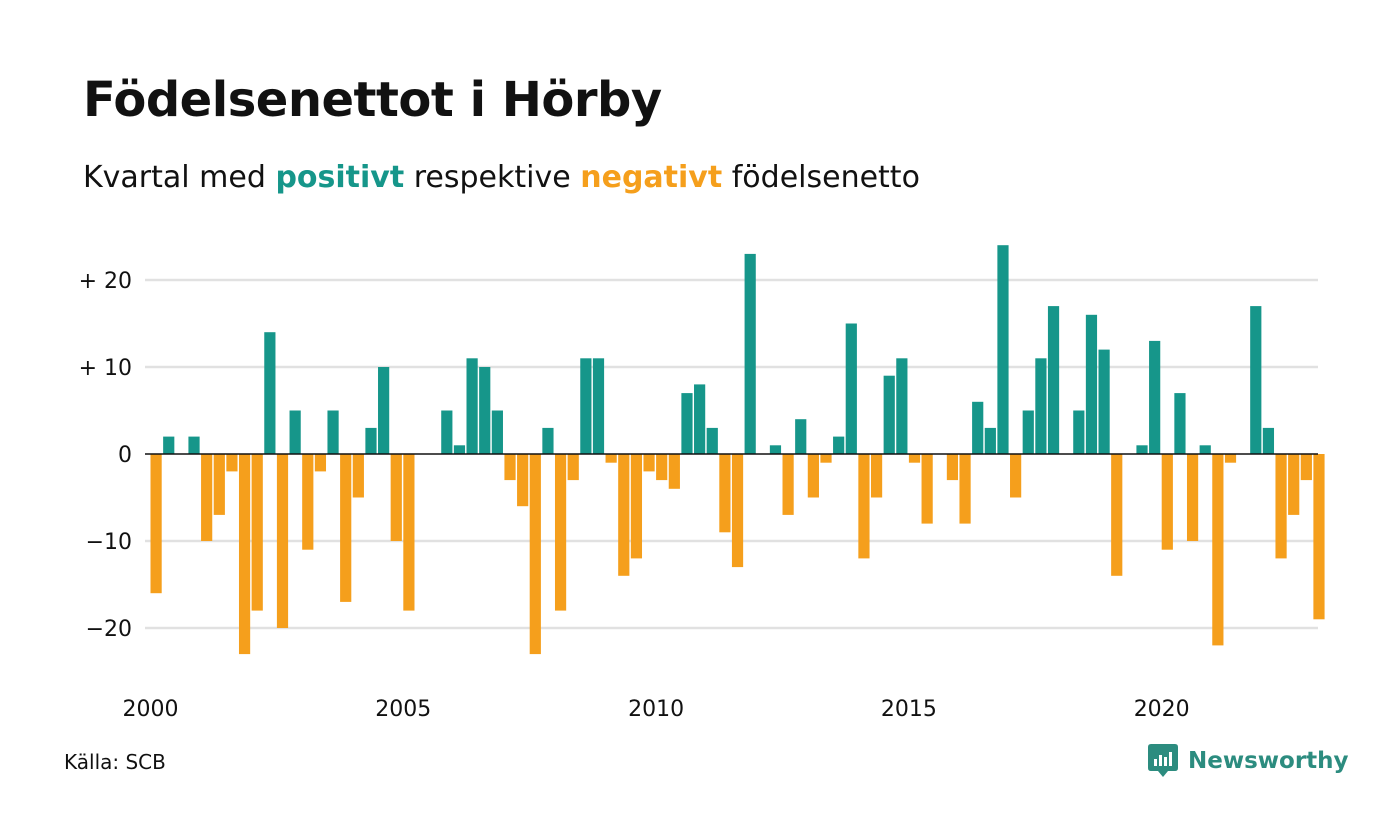 The height and width of the screenshot is (840, 1400). I want to click on x-tick-label: 2005, so click(403, 709).